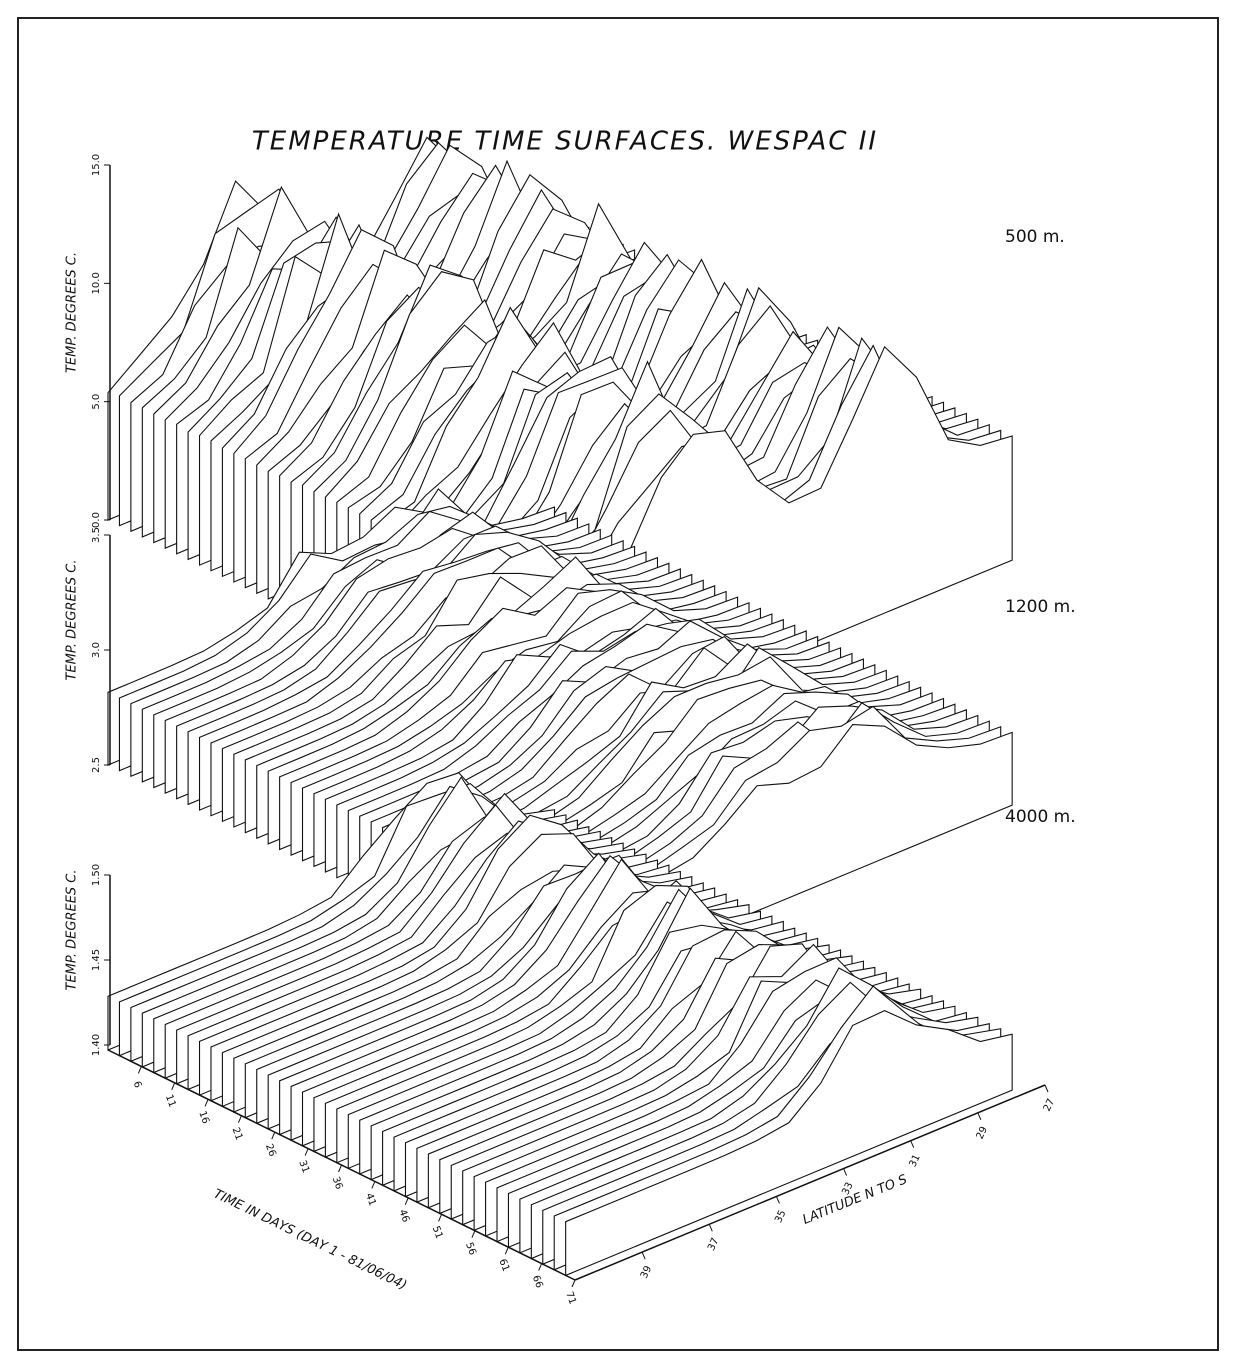 Image resolution: width=1235 pixels, height=1371 pixels. Describe the element at coordinates (503, 1265) in the screenshot. I see `x-tick-label: 61` at that location.